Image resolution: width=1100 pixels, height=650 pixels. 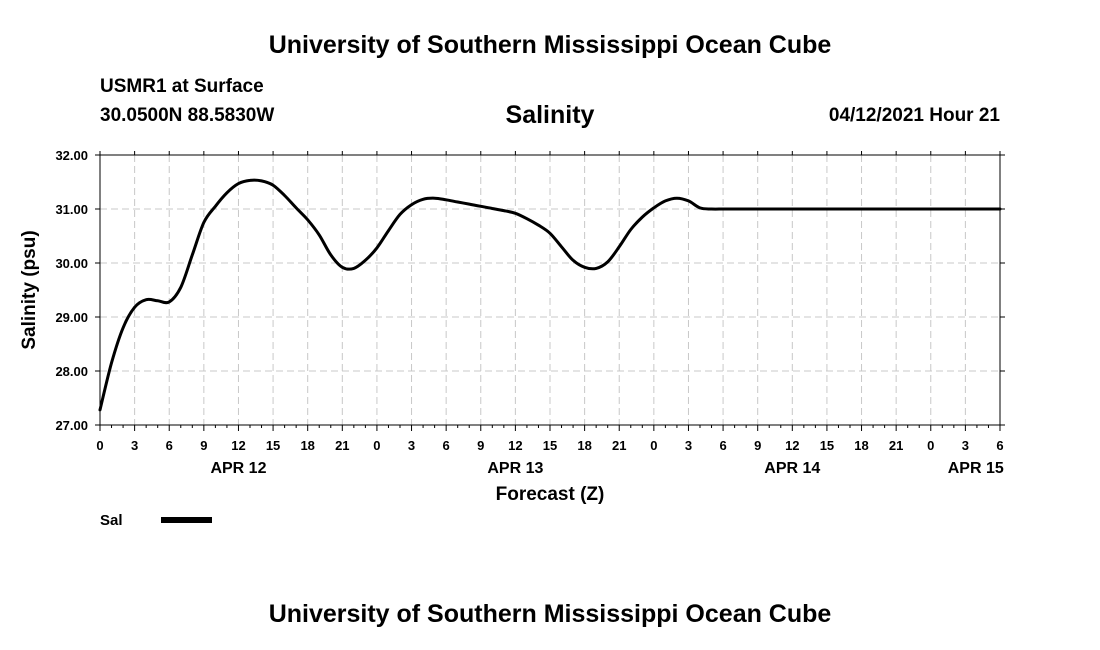 What do you see at coordinates (976, 468) in the screenshot?
I see `day-label: APR 15` at bounding box center [976, 468].